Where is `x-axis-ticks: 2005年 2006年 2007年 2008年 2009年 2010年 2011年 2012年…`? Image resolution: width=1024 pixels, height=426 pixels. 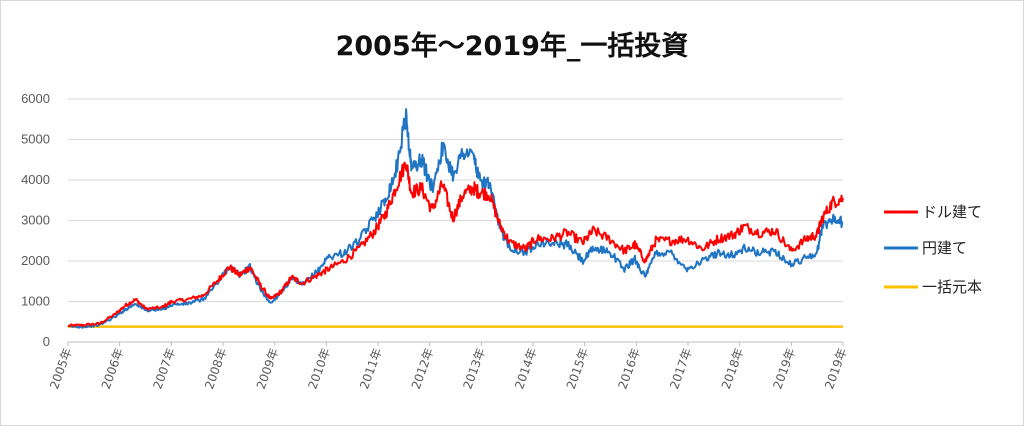
x-axis-ticks: 2005年 2006年 2007年 2008年 2009年 2010年 2011年 2012年… is located at coordinates (448, 366).